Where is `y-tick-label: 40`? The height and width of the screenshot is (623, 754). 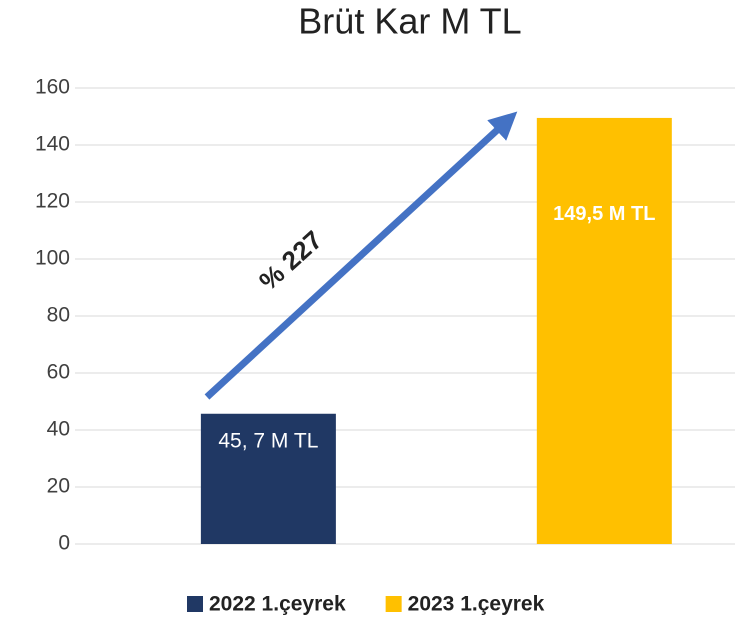
y-tick-label: 40 is located at coordinates (58, 429).